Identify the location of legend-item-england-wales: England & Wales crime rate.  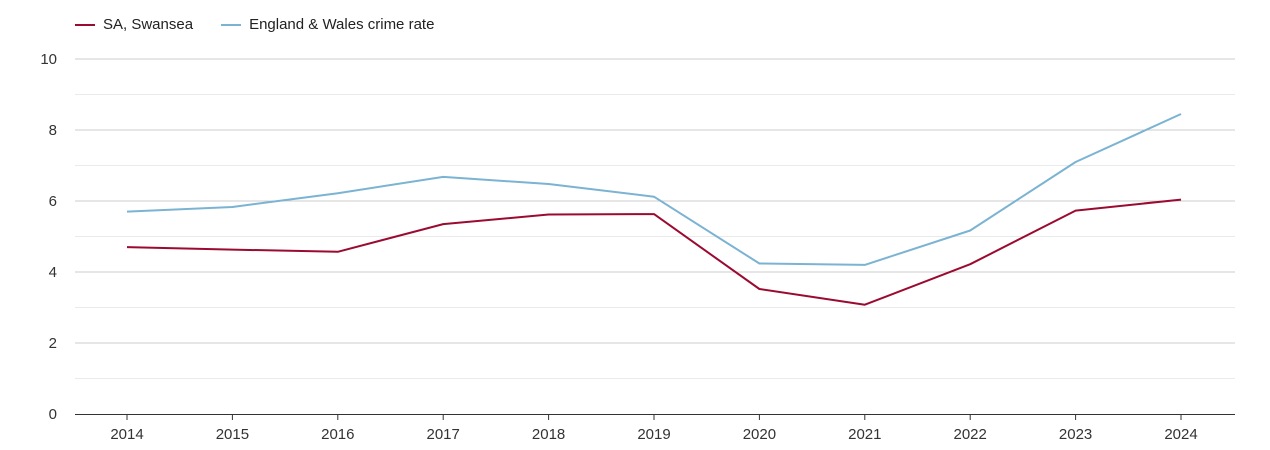
(327, 24).